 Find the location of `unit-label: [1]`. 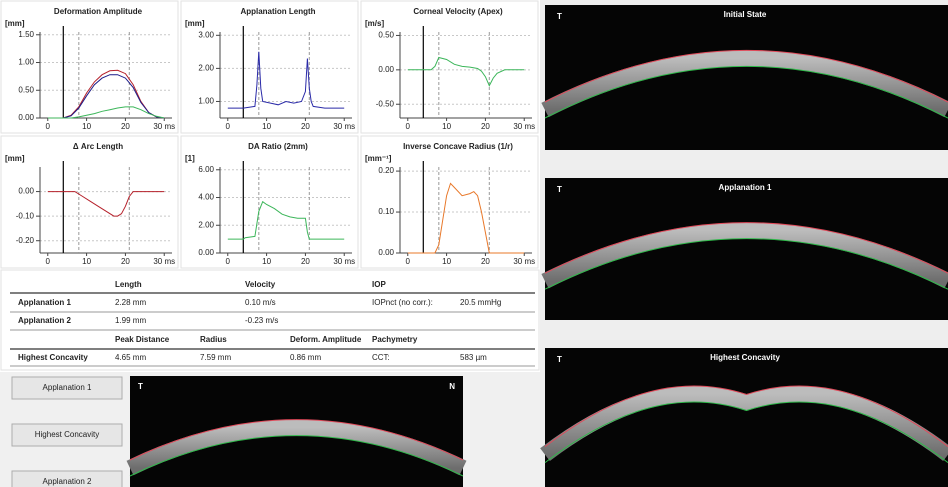

unit-label: [1] is located at coordinates (190, 158).